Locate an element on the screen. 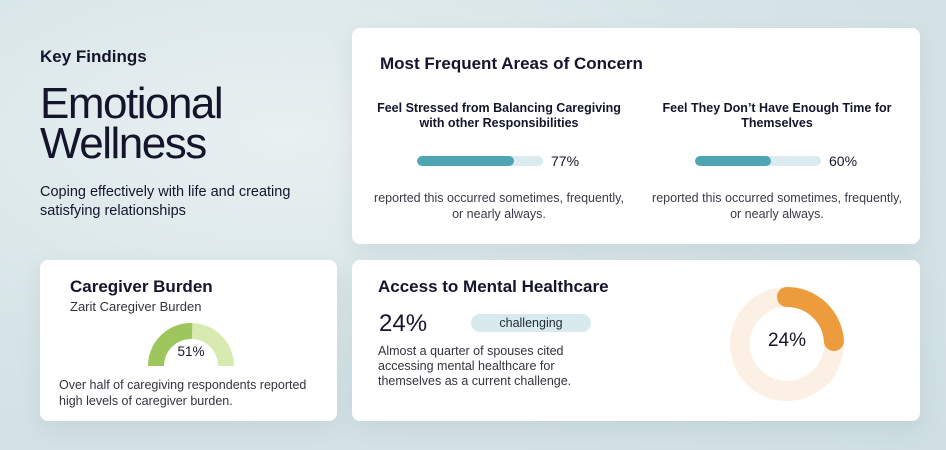 This screenshot has height=450, width=946. gauge-fill is located at coordinates (170, 344).